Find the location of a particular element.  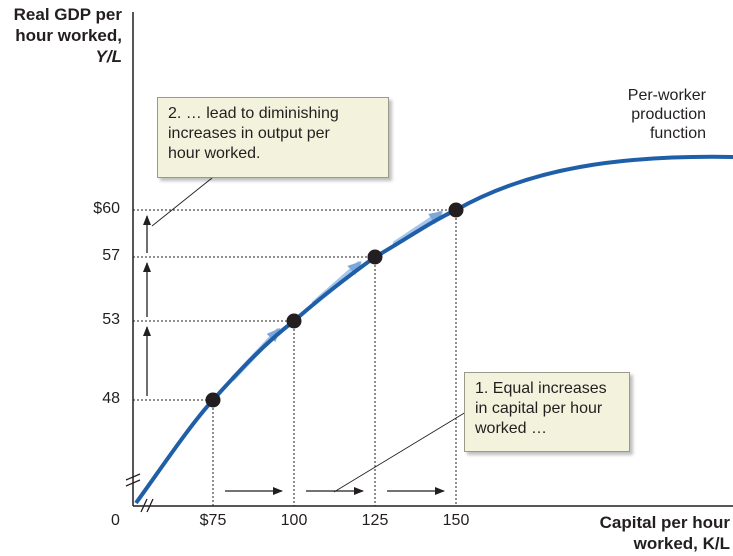

callout2-leader is located at coordinates (182, 202).